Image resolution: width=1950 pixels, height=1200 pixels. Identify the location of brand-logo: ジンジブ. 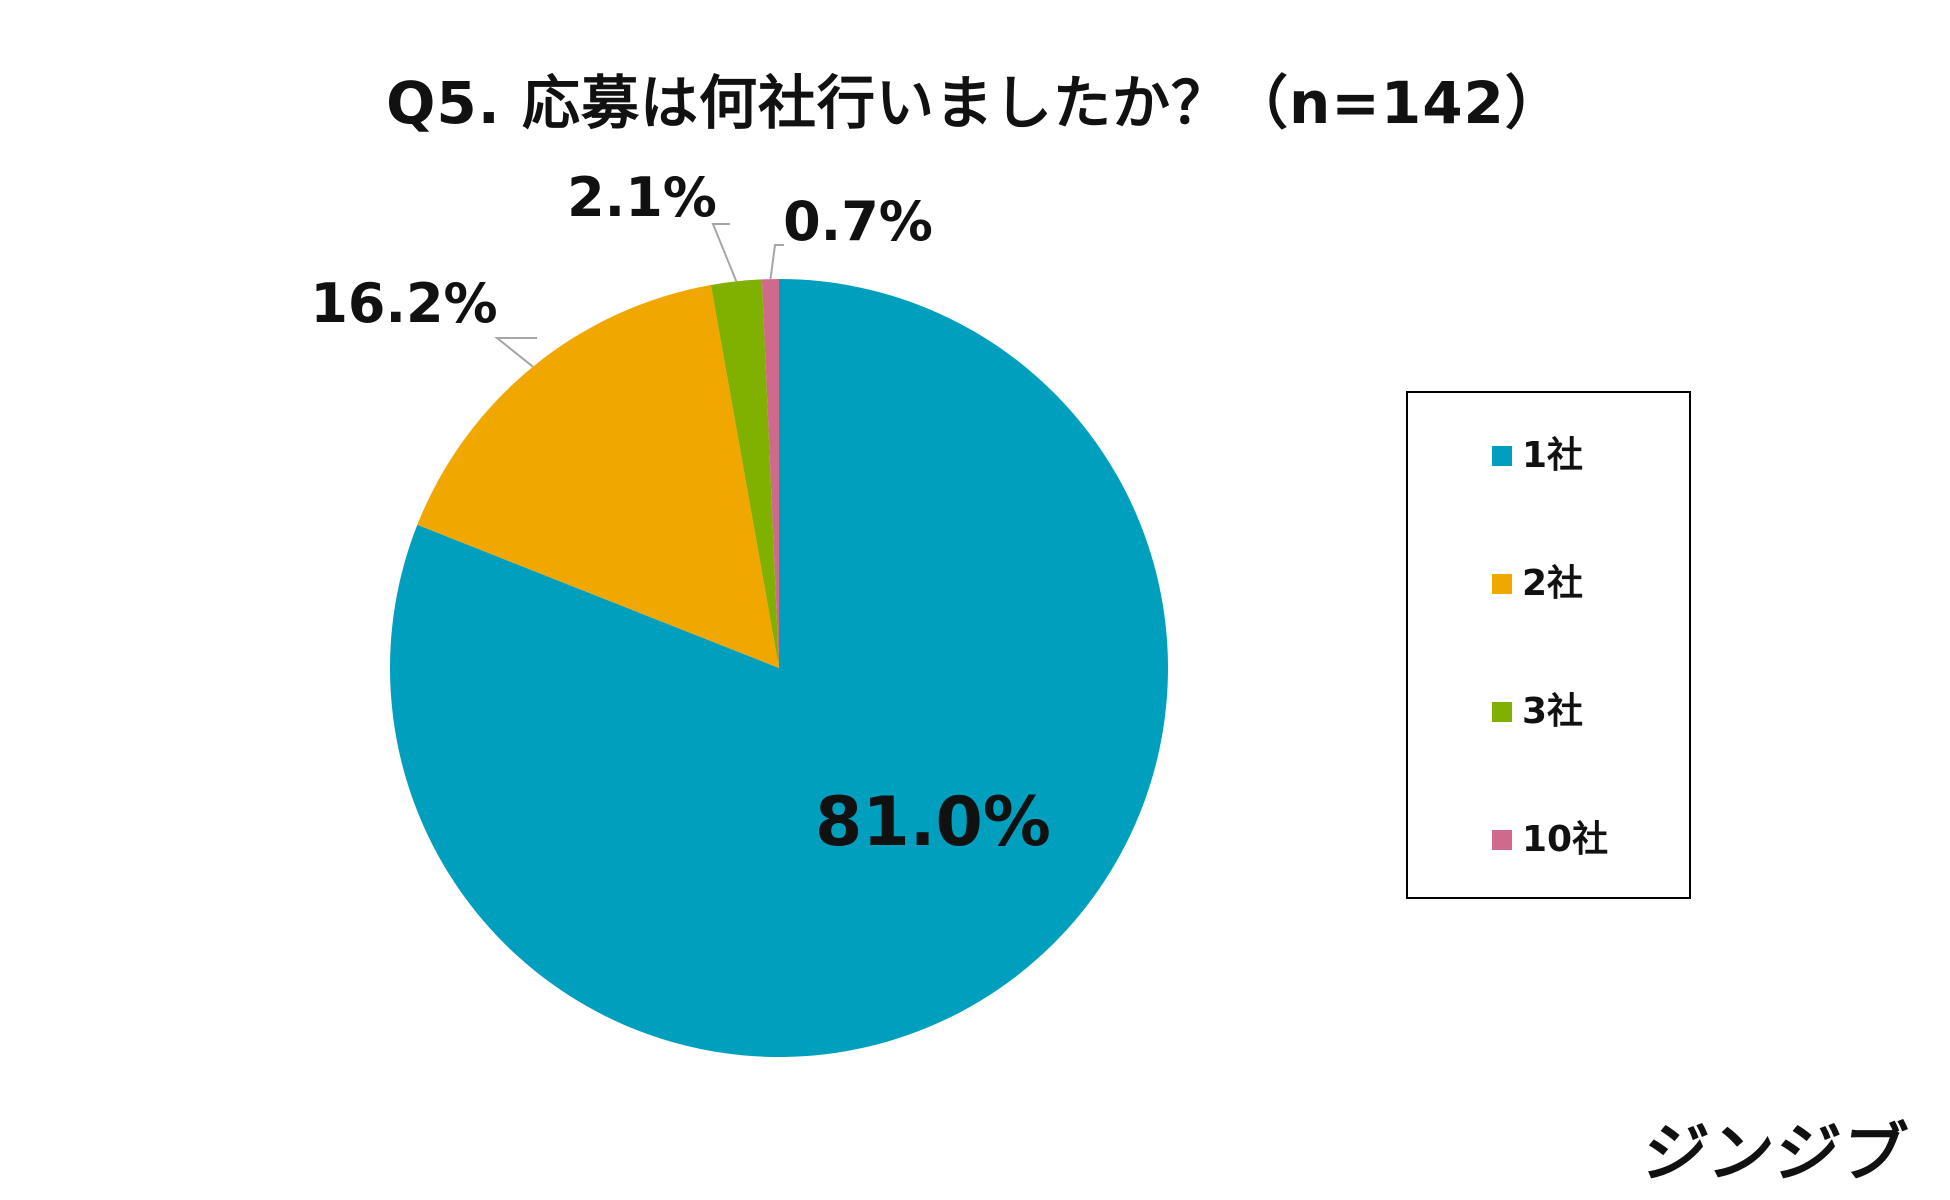
(1775, 1154).